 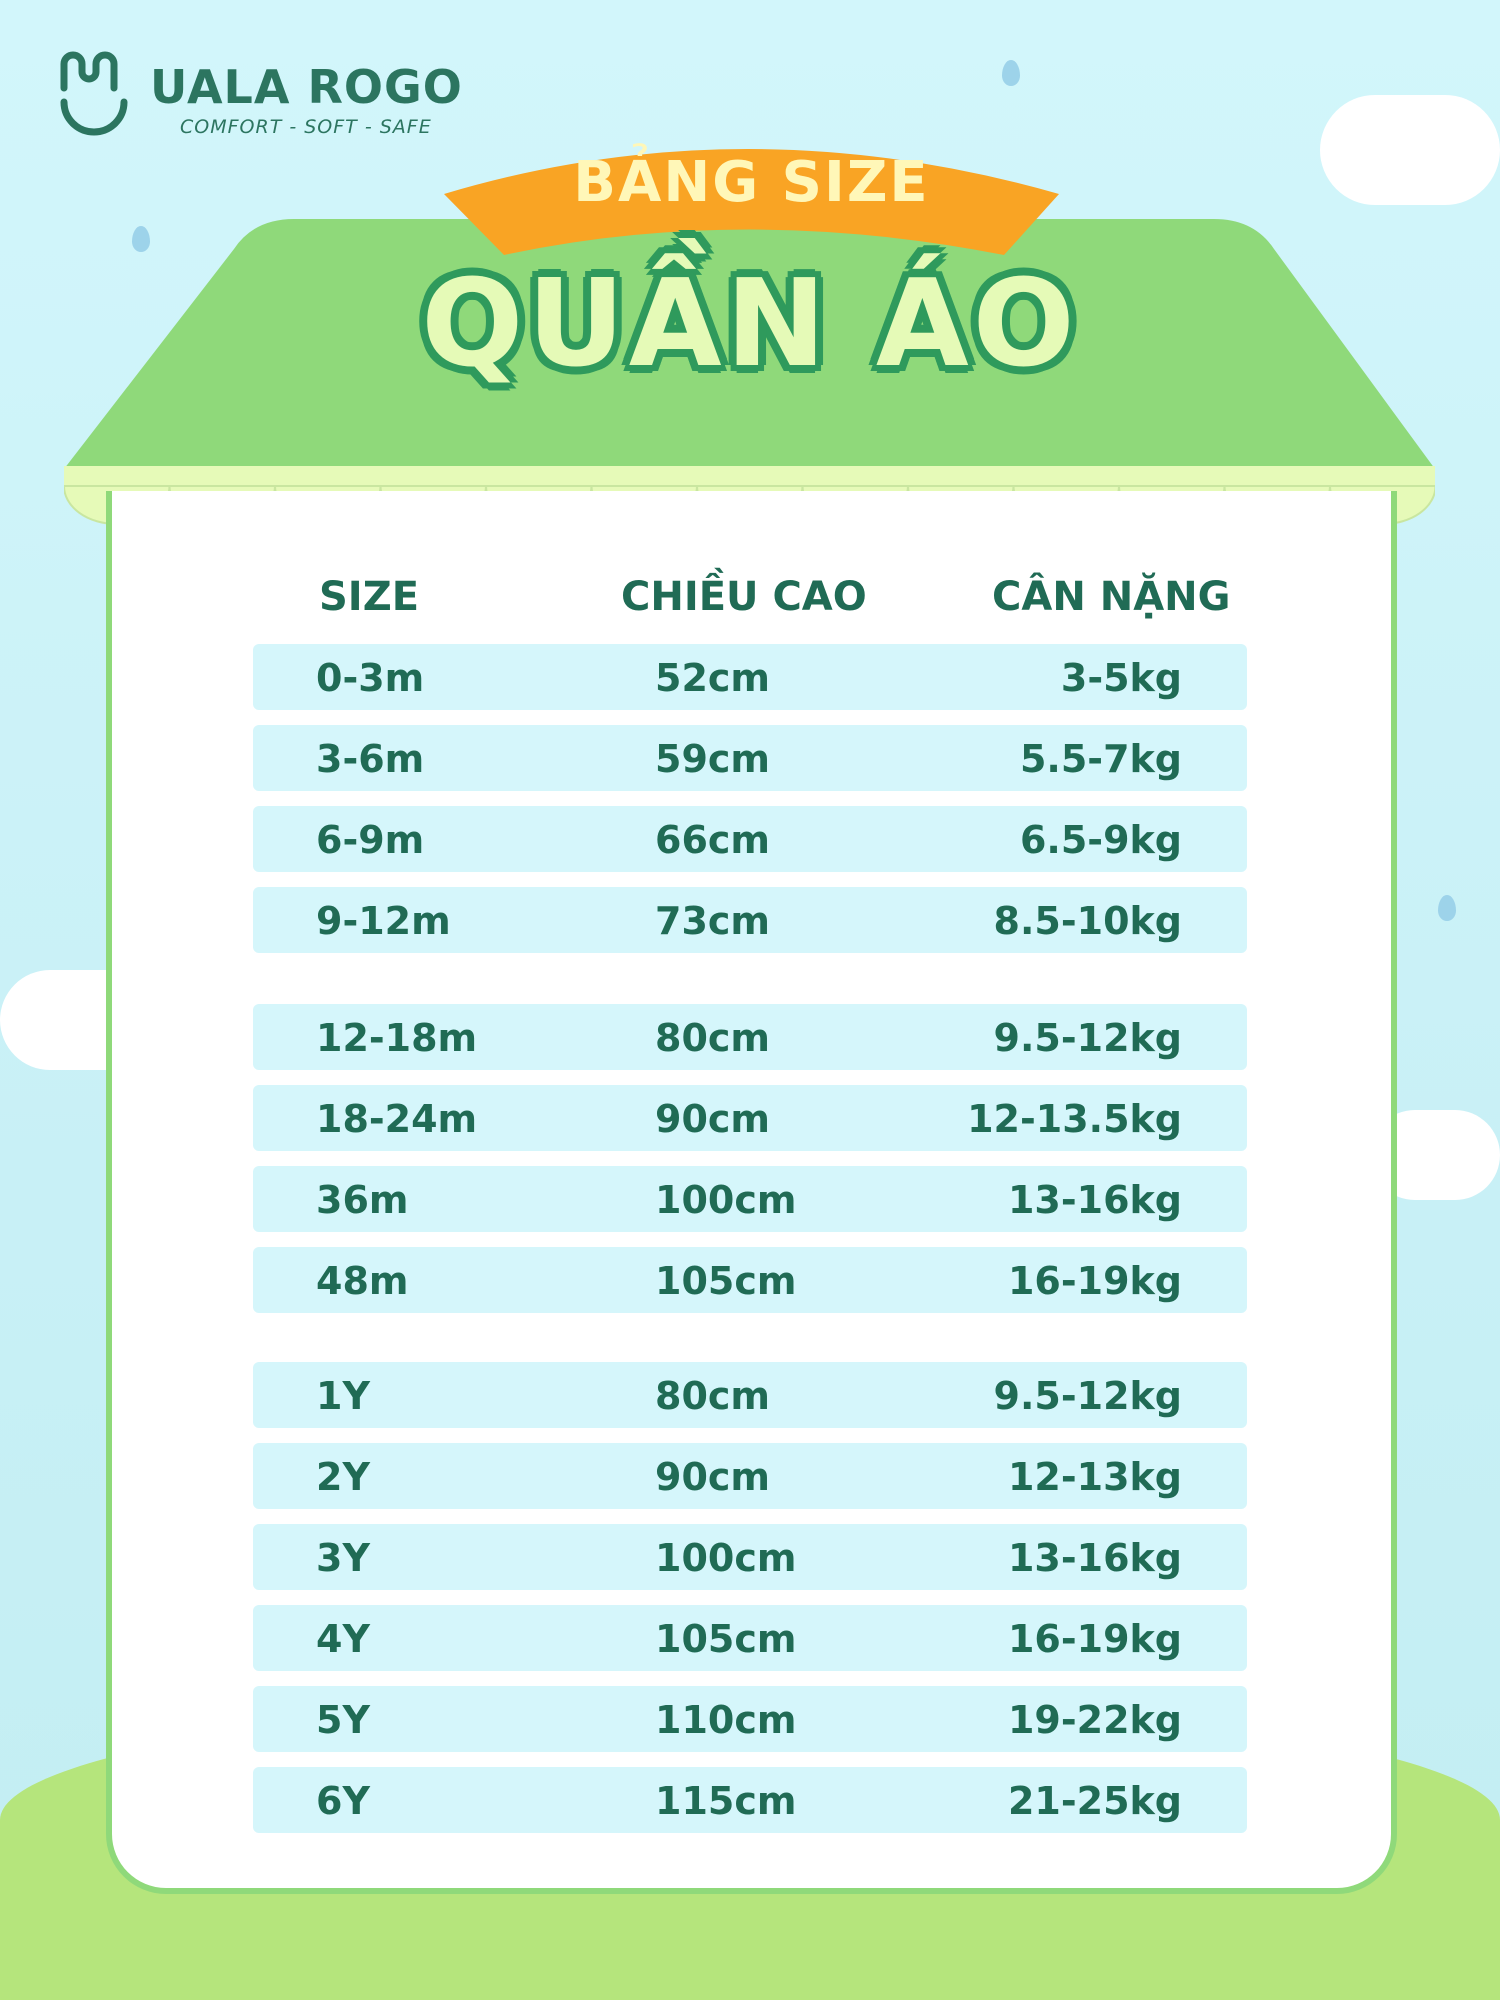 What do you see at coordinates (744, 597) in the screenshot?
I see `header-height: CHIỀU CAO` at bounding box center [744, 597].